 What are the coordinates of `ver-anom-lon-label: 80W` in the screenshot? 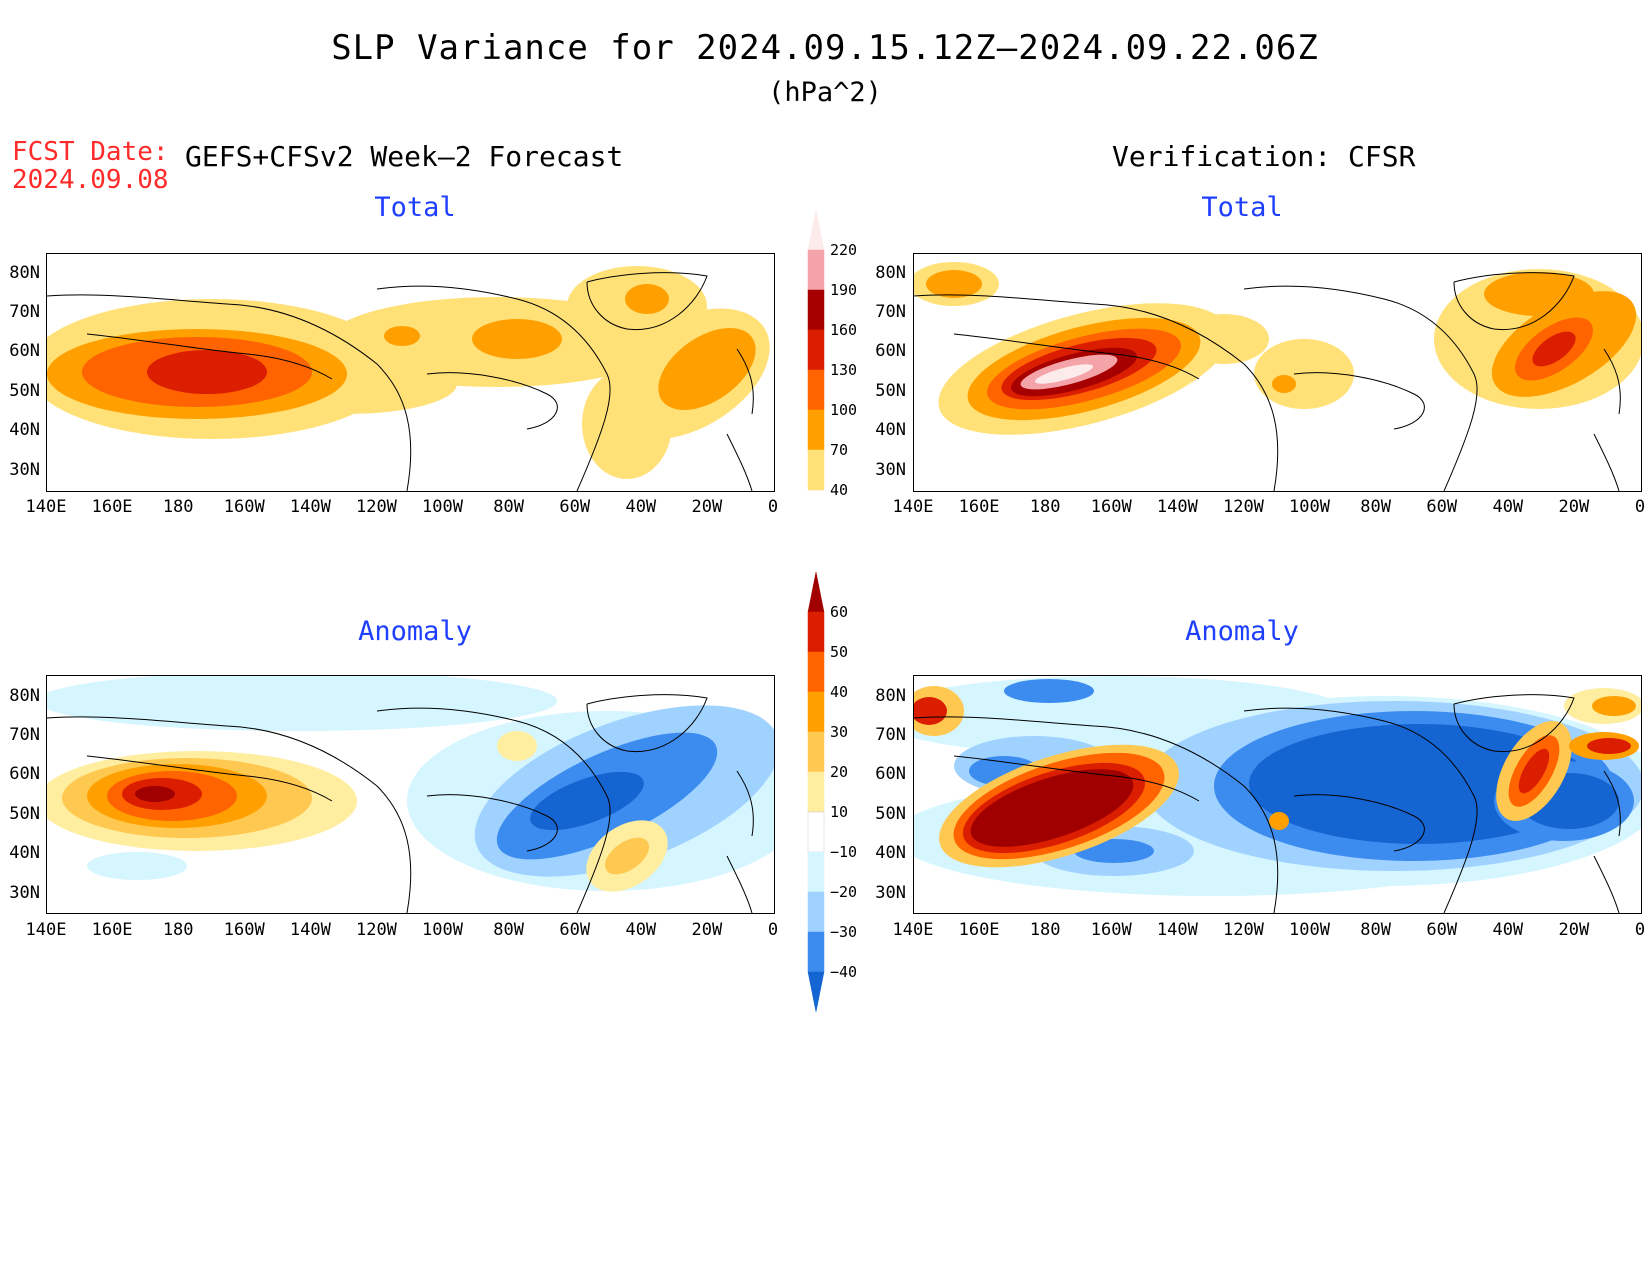 It's located at (1375, 930).